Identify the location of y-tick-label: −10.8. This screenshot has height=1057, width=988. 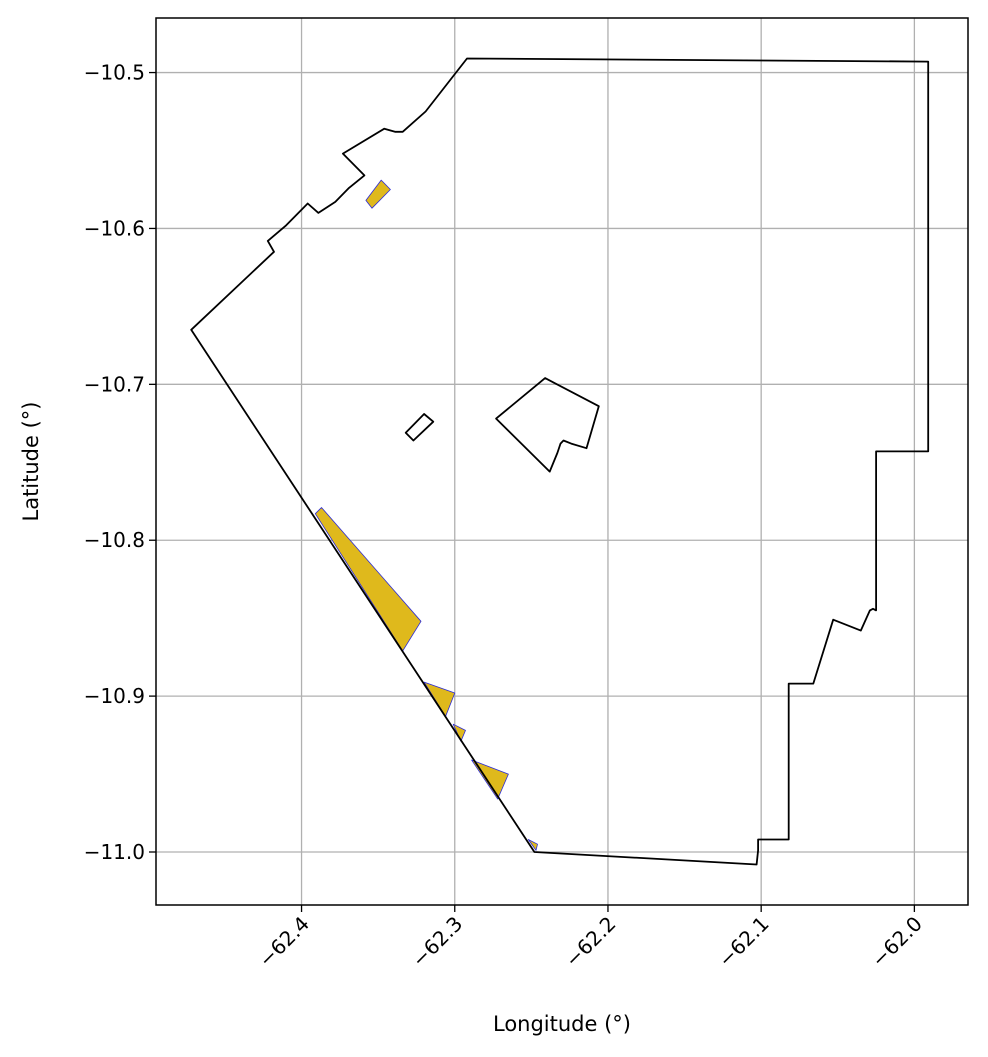
(114, 540).